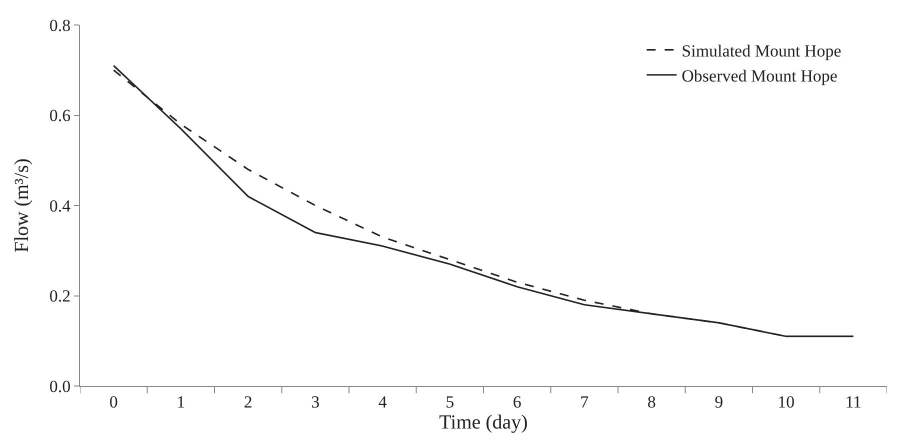 The height and width of the screenshot is (441, 917). Describe the element at coordinates (786, 402) in the screenshot. I see `x-tick-label: 10` at that location.